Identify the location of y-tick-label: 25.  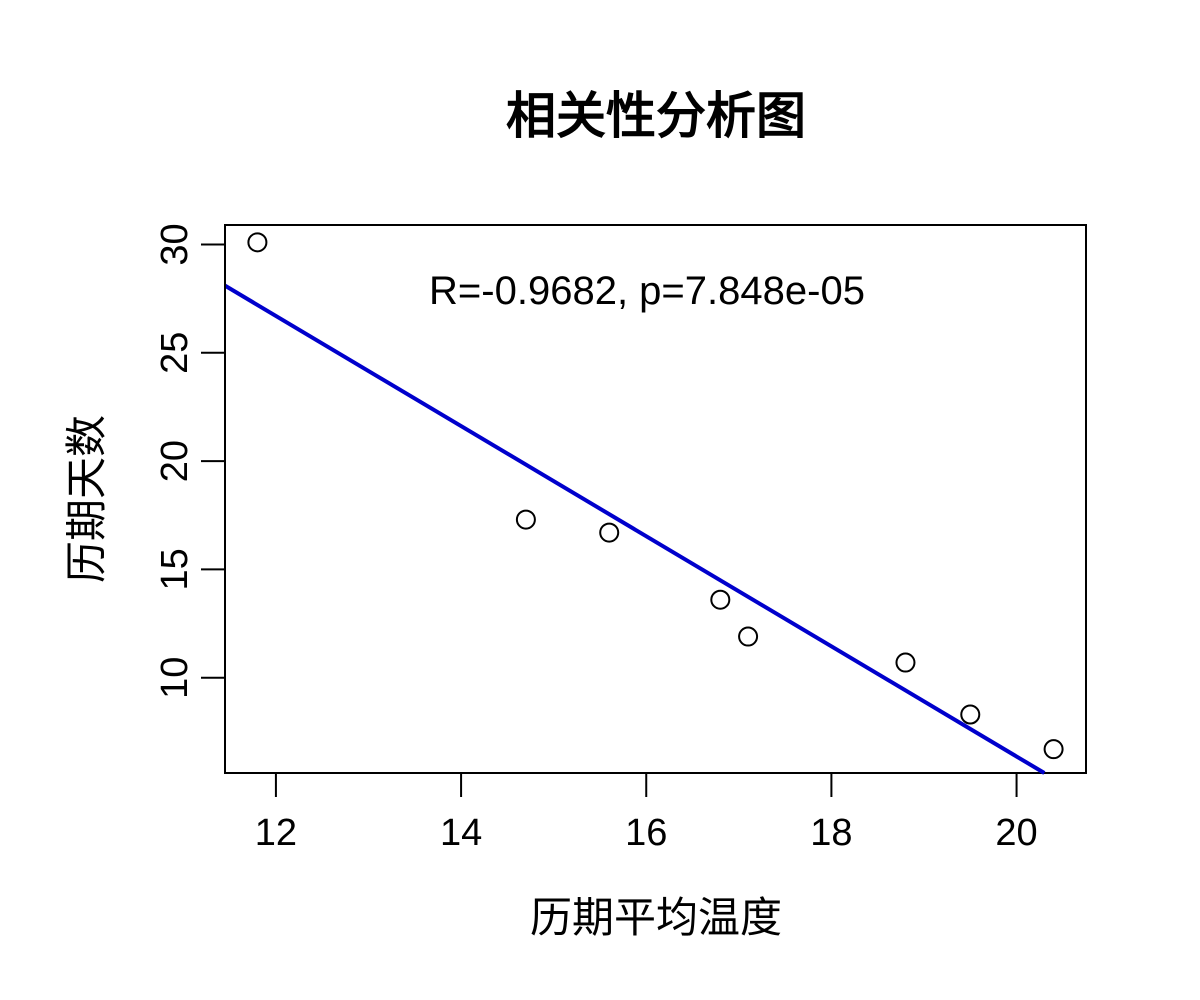
(175, 353).